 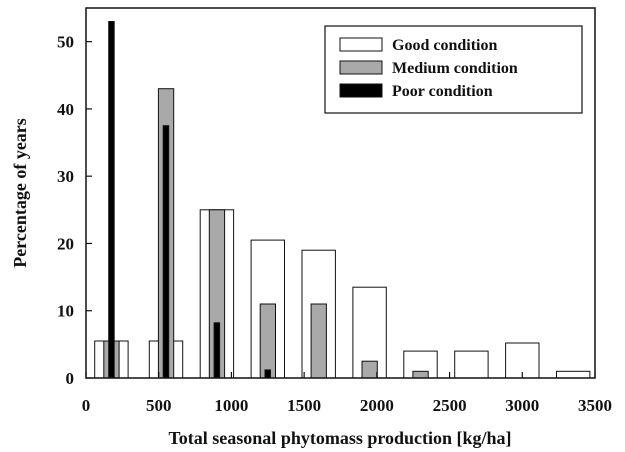 I want to click on legend-swatch-poor, so click(x=361, y=90).